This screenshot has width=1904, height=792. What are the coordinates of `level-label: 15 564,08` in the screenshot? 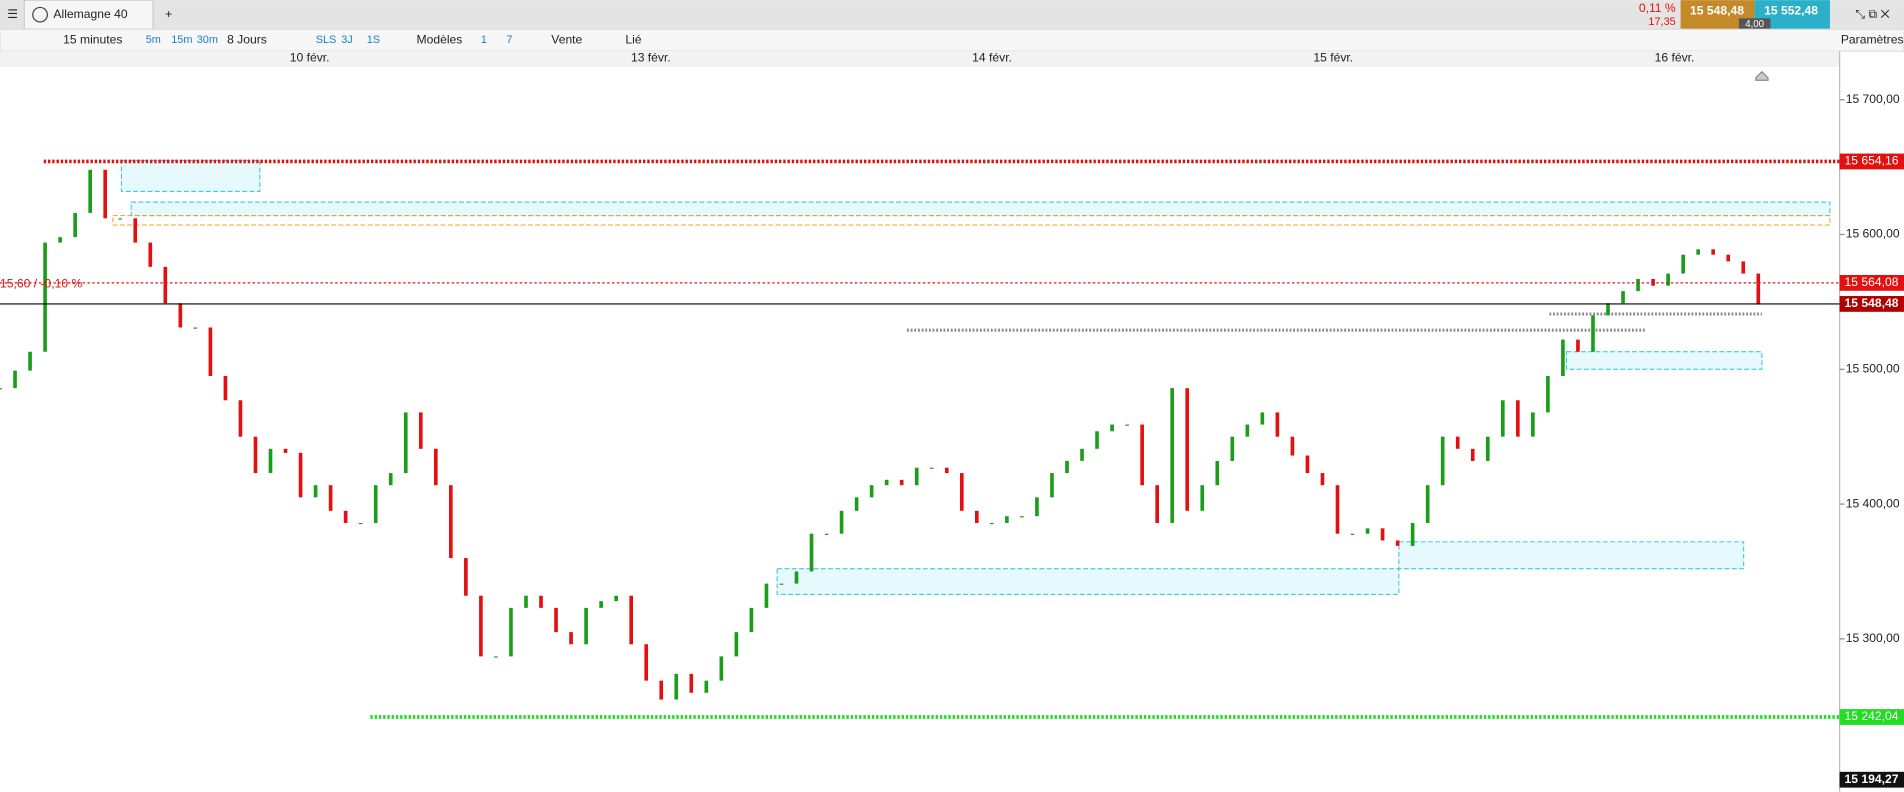 It's located at (1872, 282).